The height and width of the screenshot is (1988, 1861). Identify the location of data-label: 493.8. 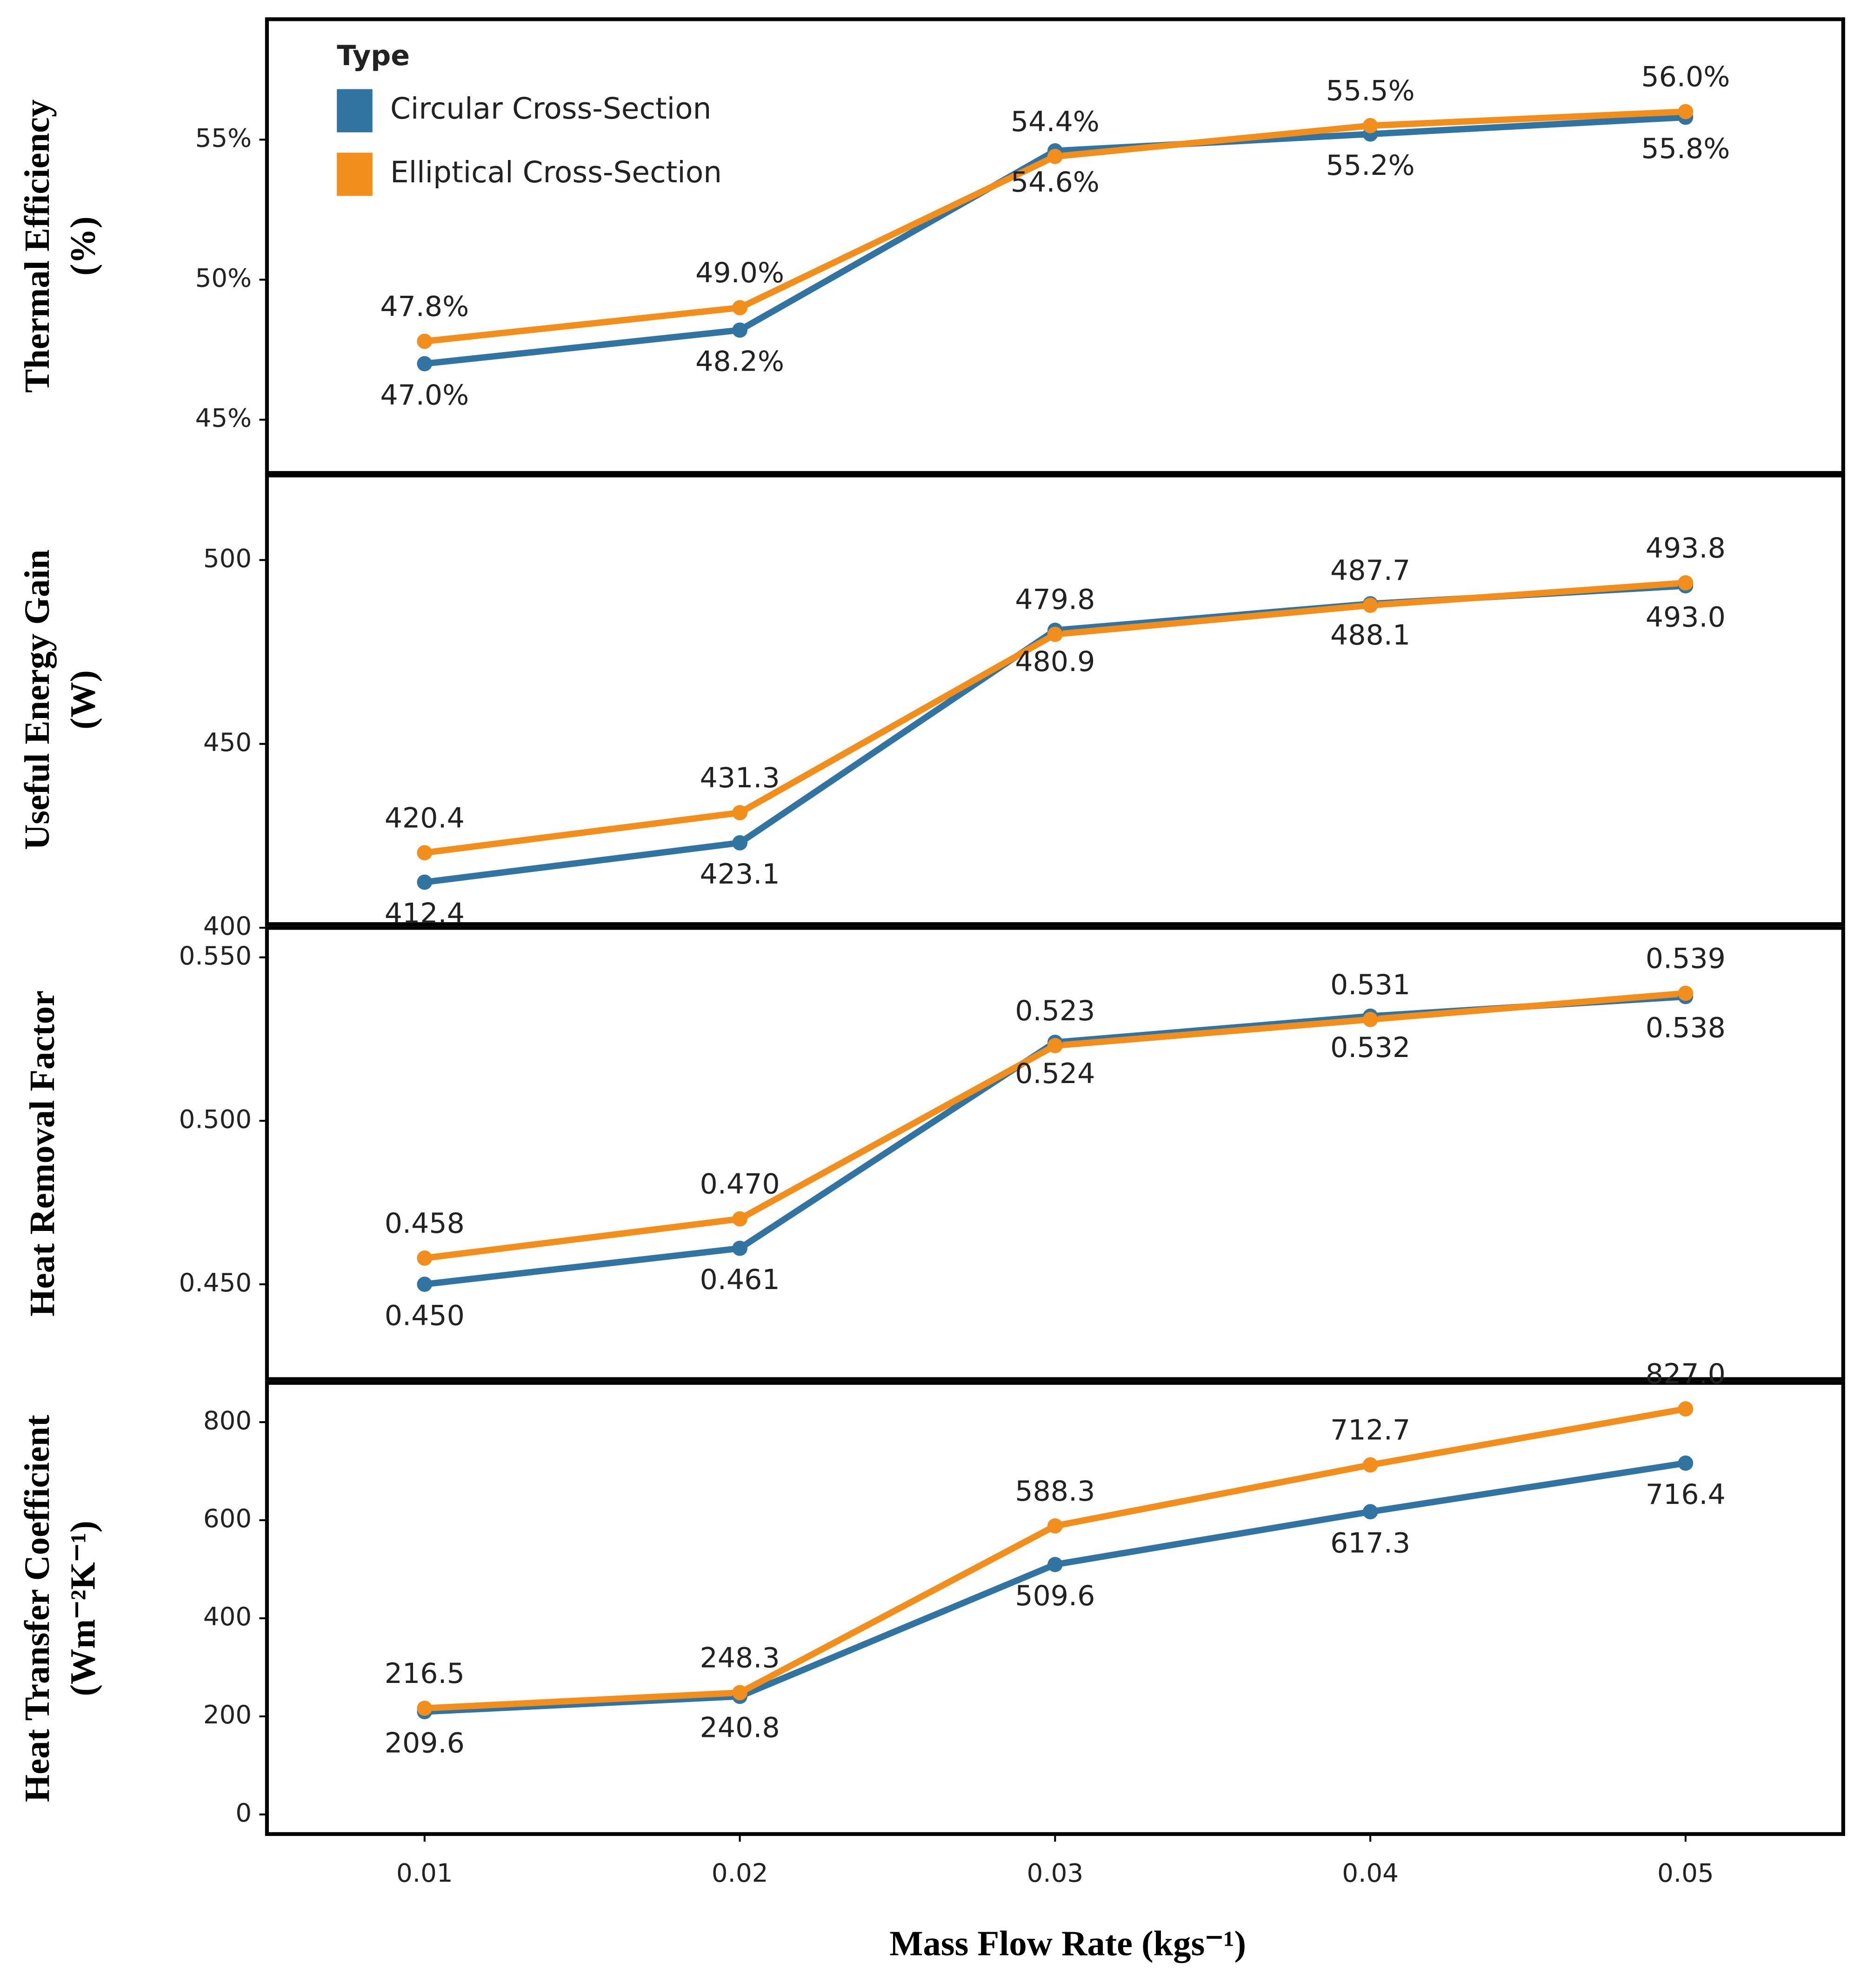
(1686, 548).